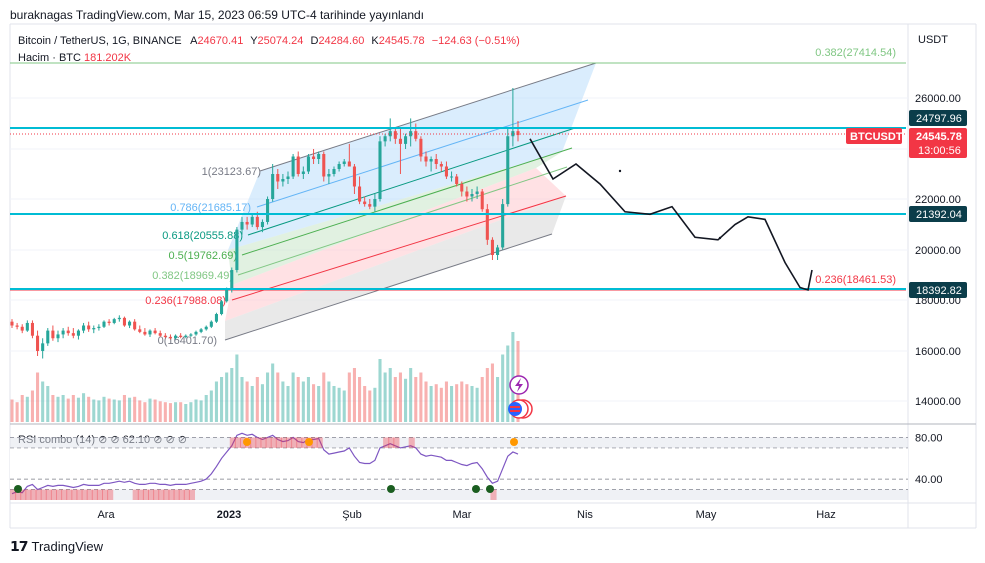  I want to click on time-tick-label: Şub, so click(352, 515).